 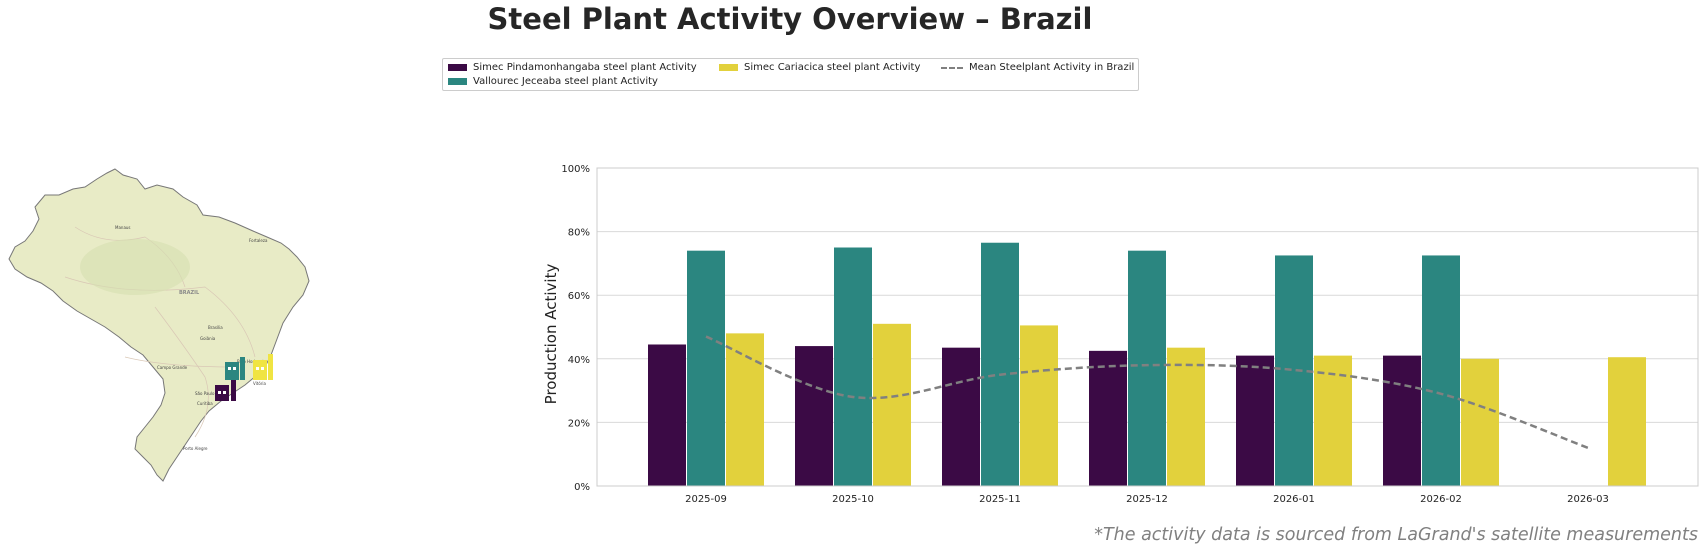 What do you see at coordinates (189, 293) in the screenshot?
I see `map-country-label: BRAZIL` at bounding box center [189, 293].